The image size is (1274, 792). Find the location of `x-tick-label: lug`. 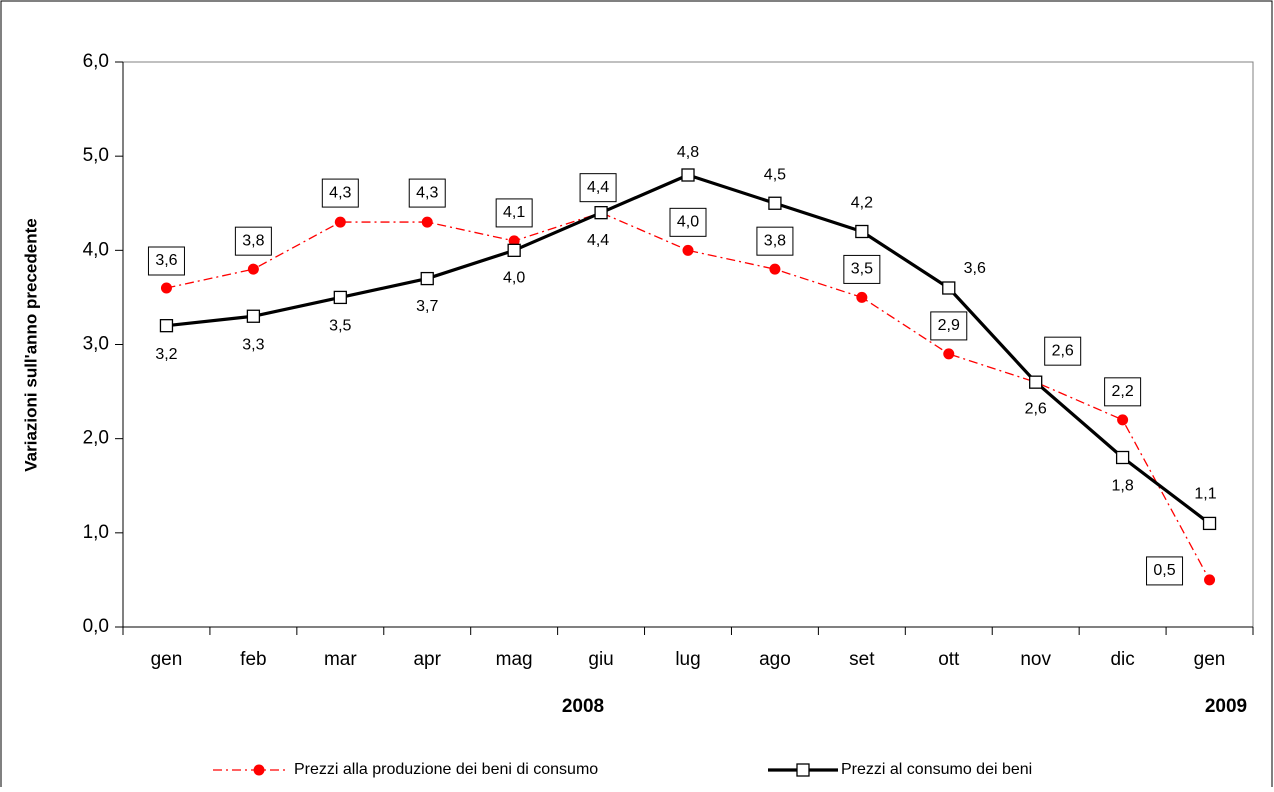

x-tick-label: lug is located at coordinates (687, 659).